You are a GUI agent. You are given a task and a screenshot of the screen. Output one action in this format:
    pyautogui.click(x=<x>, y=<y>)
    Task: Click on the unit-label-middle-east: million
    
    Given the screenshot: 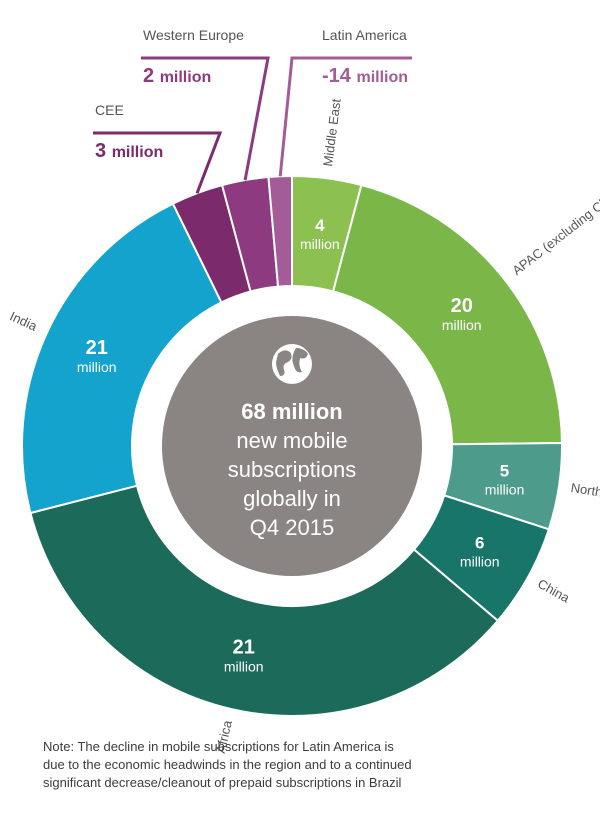 What is the action you would take?
    pyautogui.click(x=320, y=244)
    